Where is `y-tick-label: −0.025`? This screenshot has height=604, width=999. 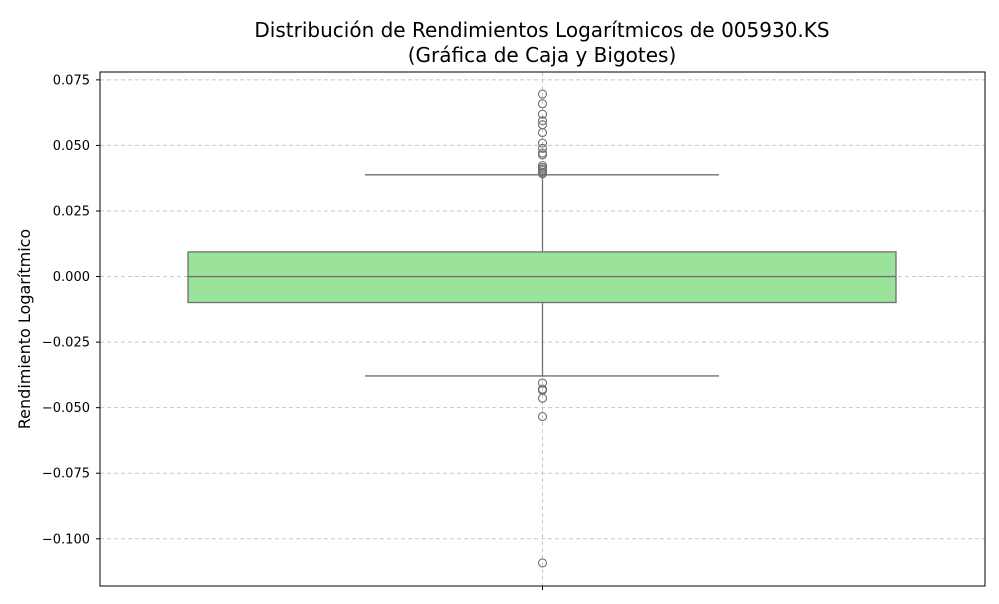 y-tick-label: −0.025 is located at coordinates (66, 343).